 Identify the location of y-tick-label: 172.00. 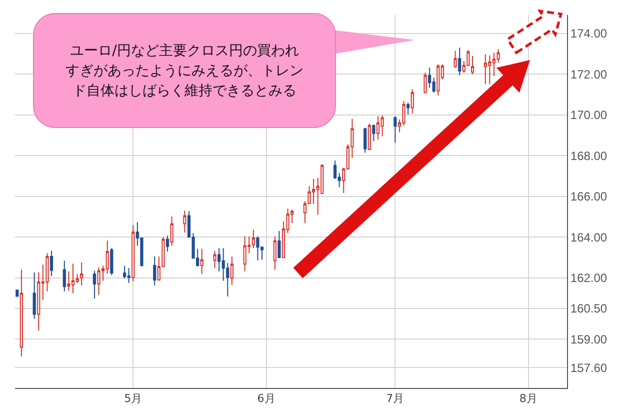
(589, 74).